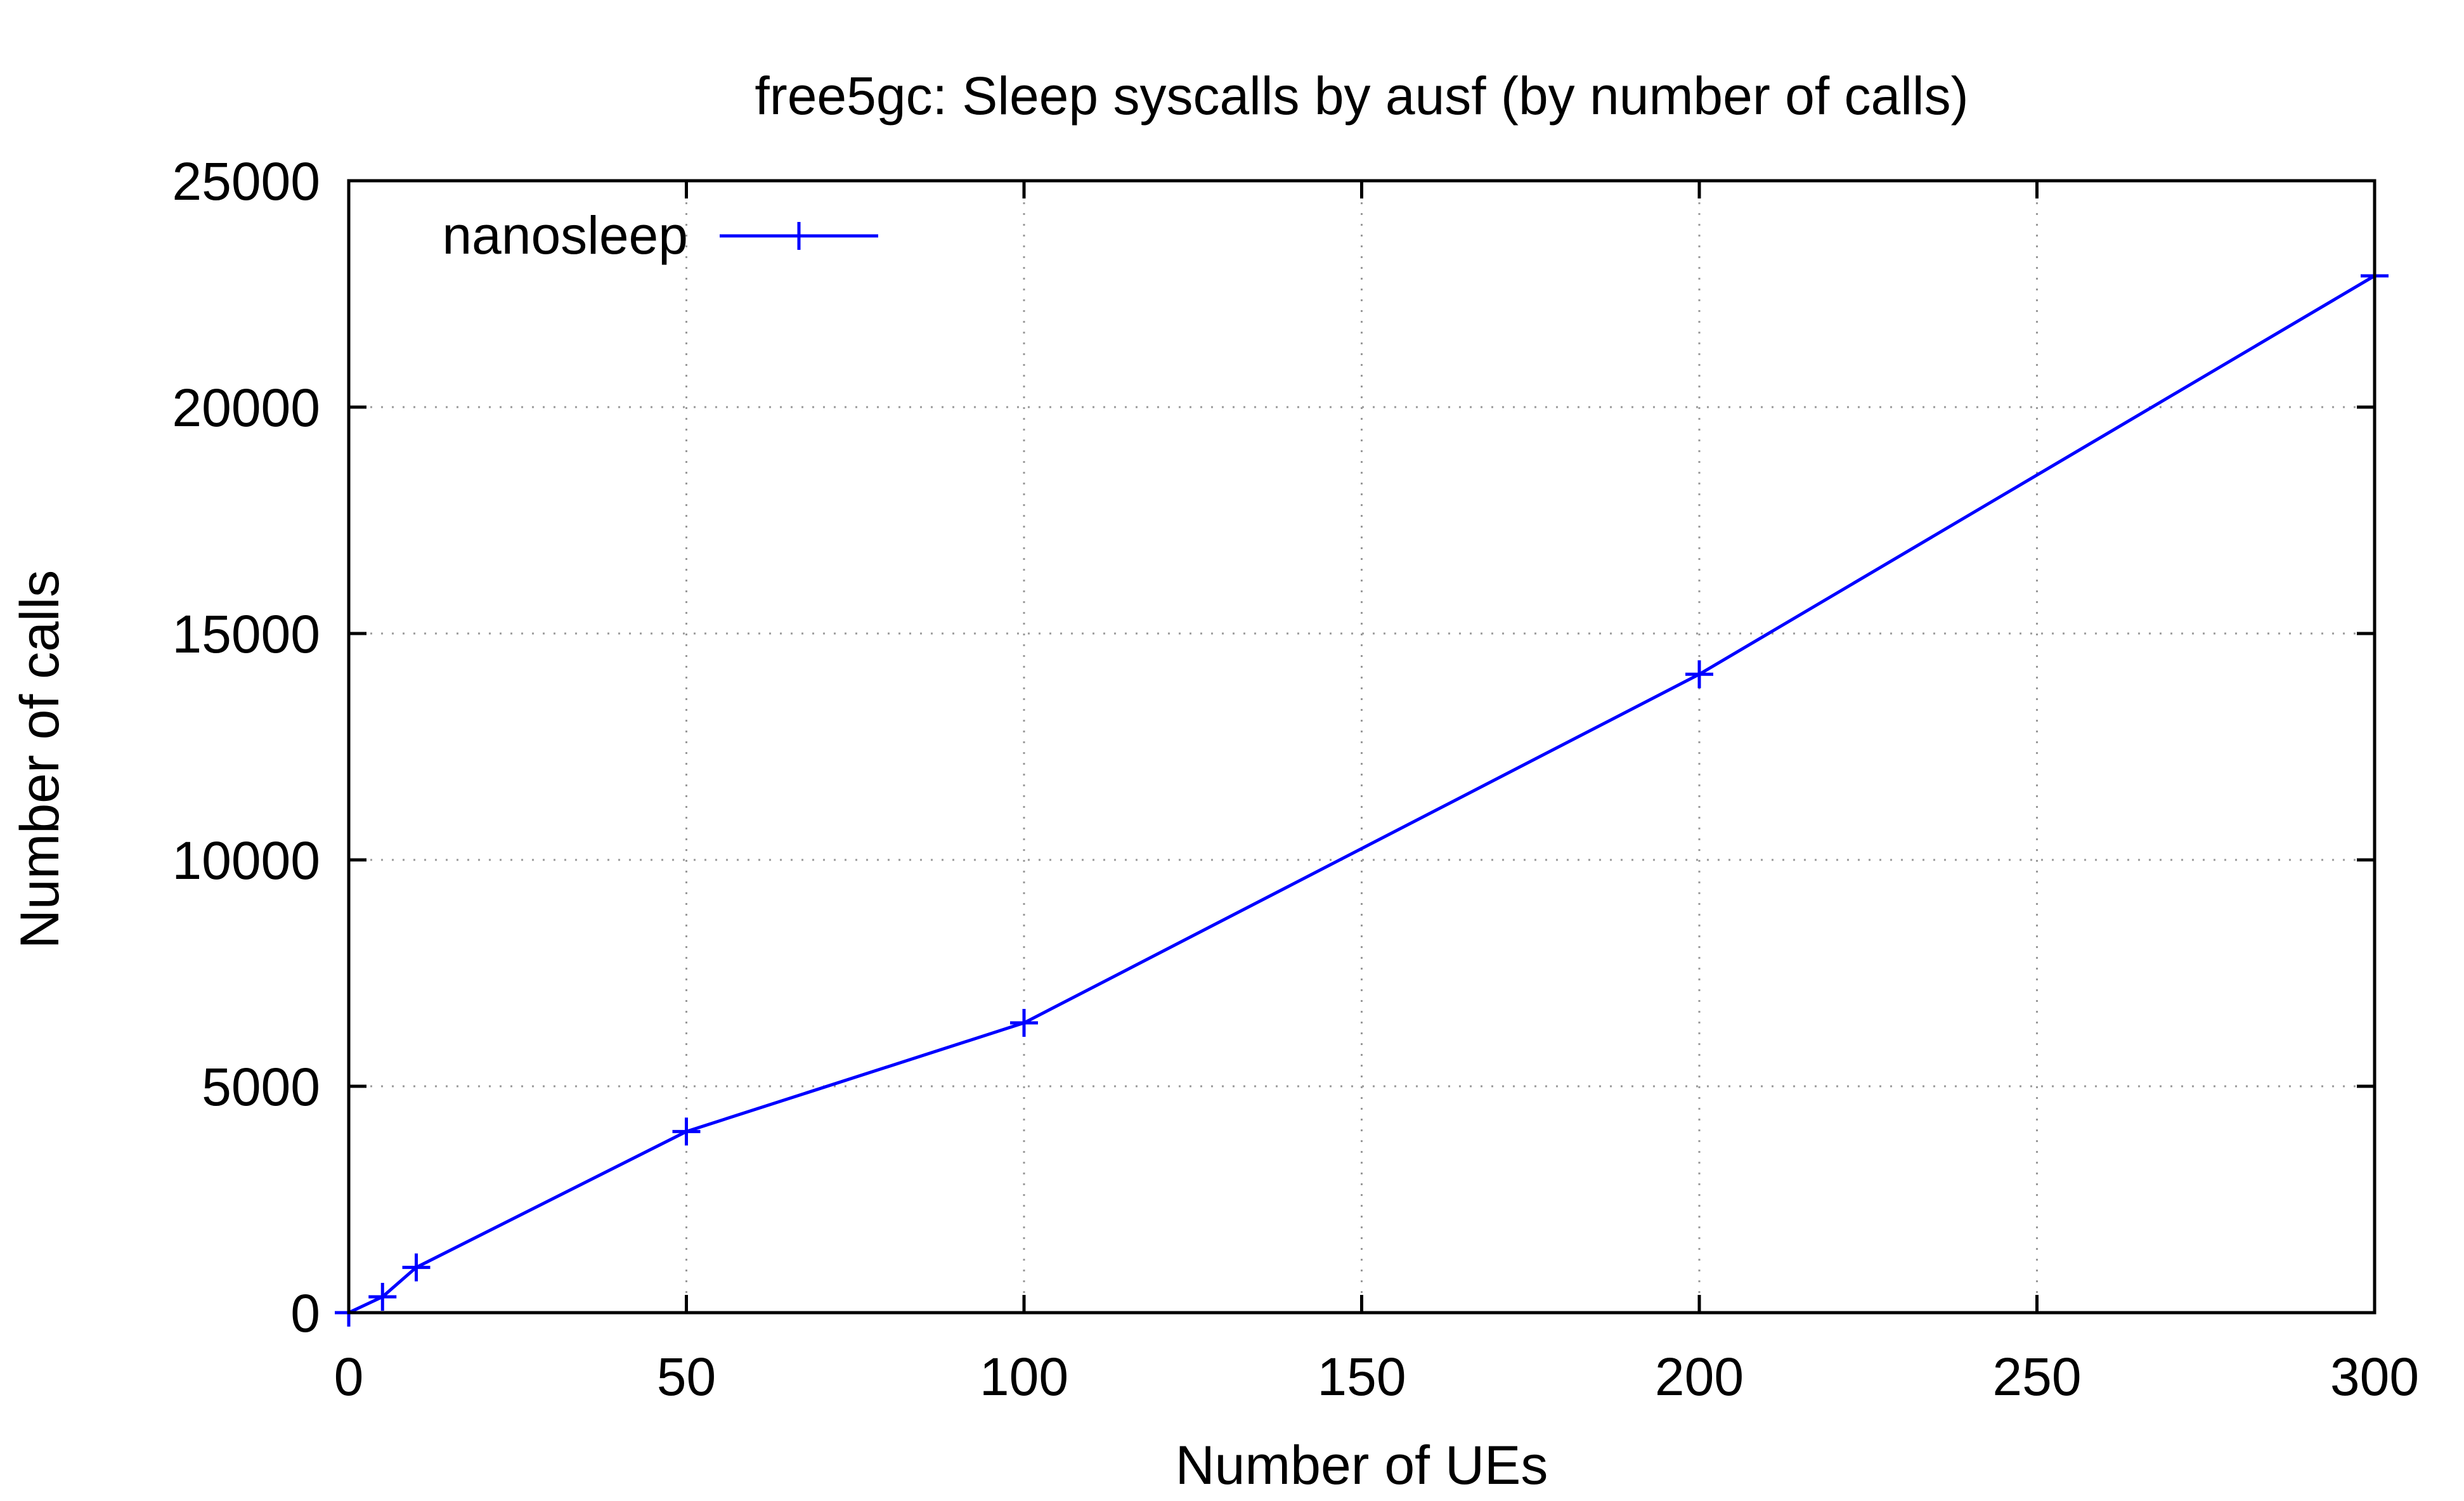 This screenshot has height=1501, width=2464. Describe the element at coordinates (246, 747) in the screenshot. I see `y-tick-labels: 0 5000 10000 15000 20000 25000` at that location.